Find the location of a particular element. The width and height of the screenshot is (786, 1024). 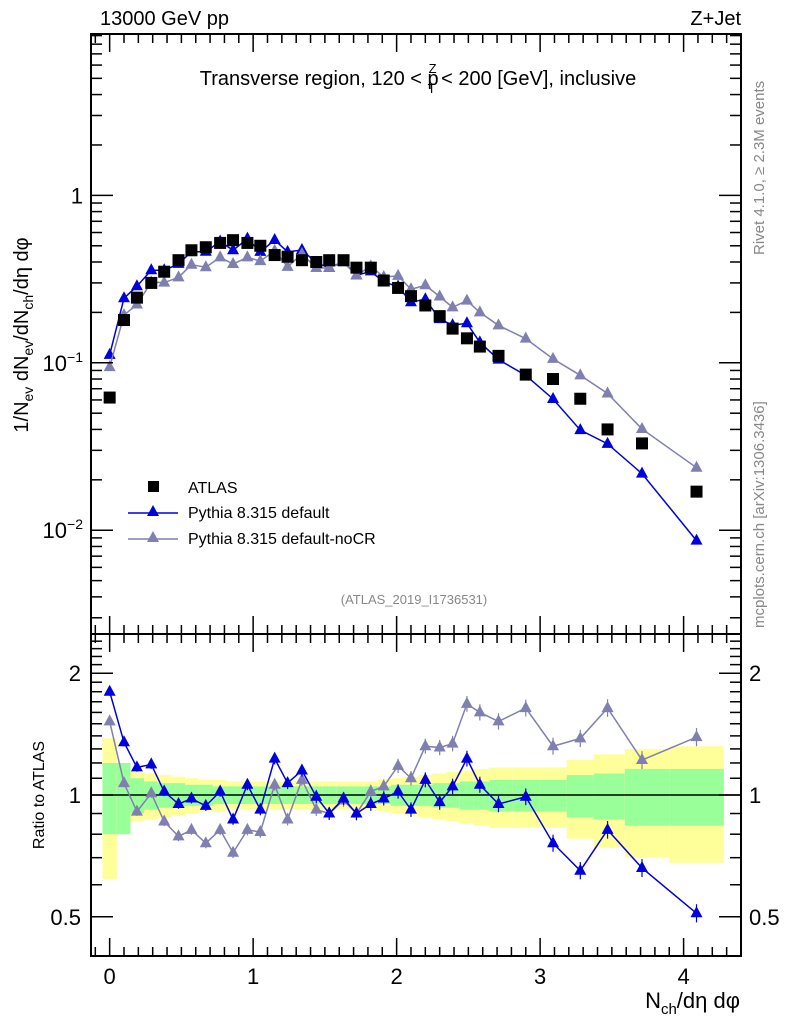

header-energy: 13000 GeV pp is located at coordinates (164, 19).